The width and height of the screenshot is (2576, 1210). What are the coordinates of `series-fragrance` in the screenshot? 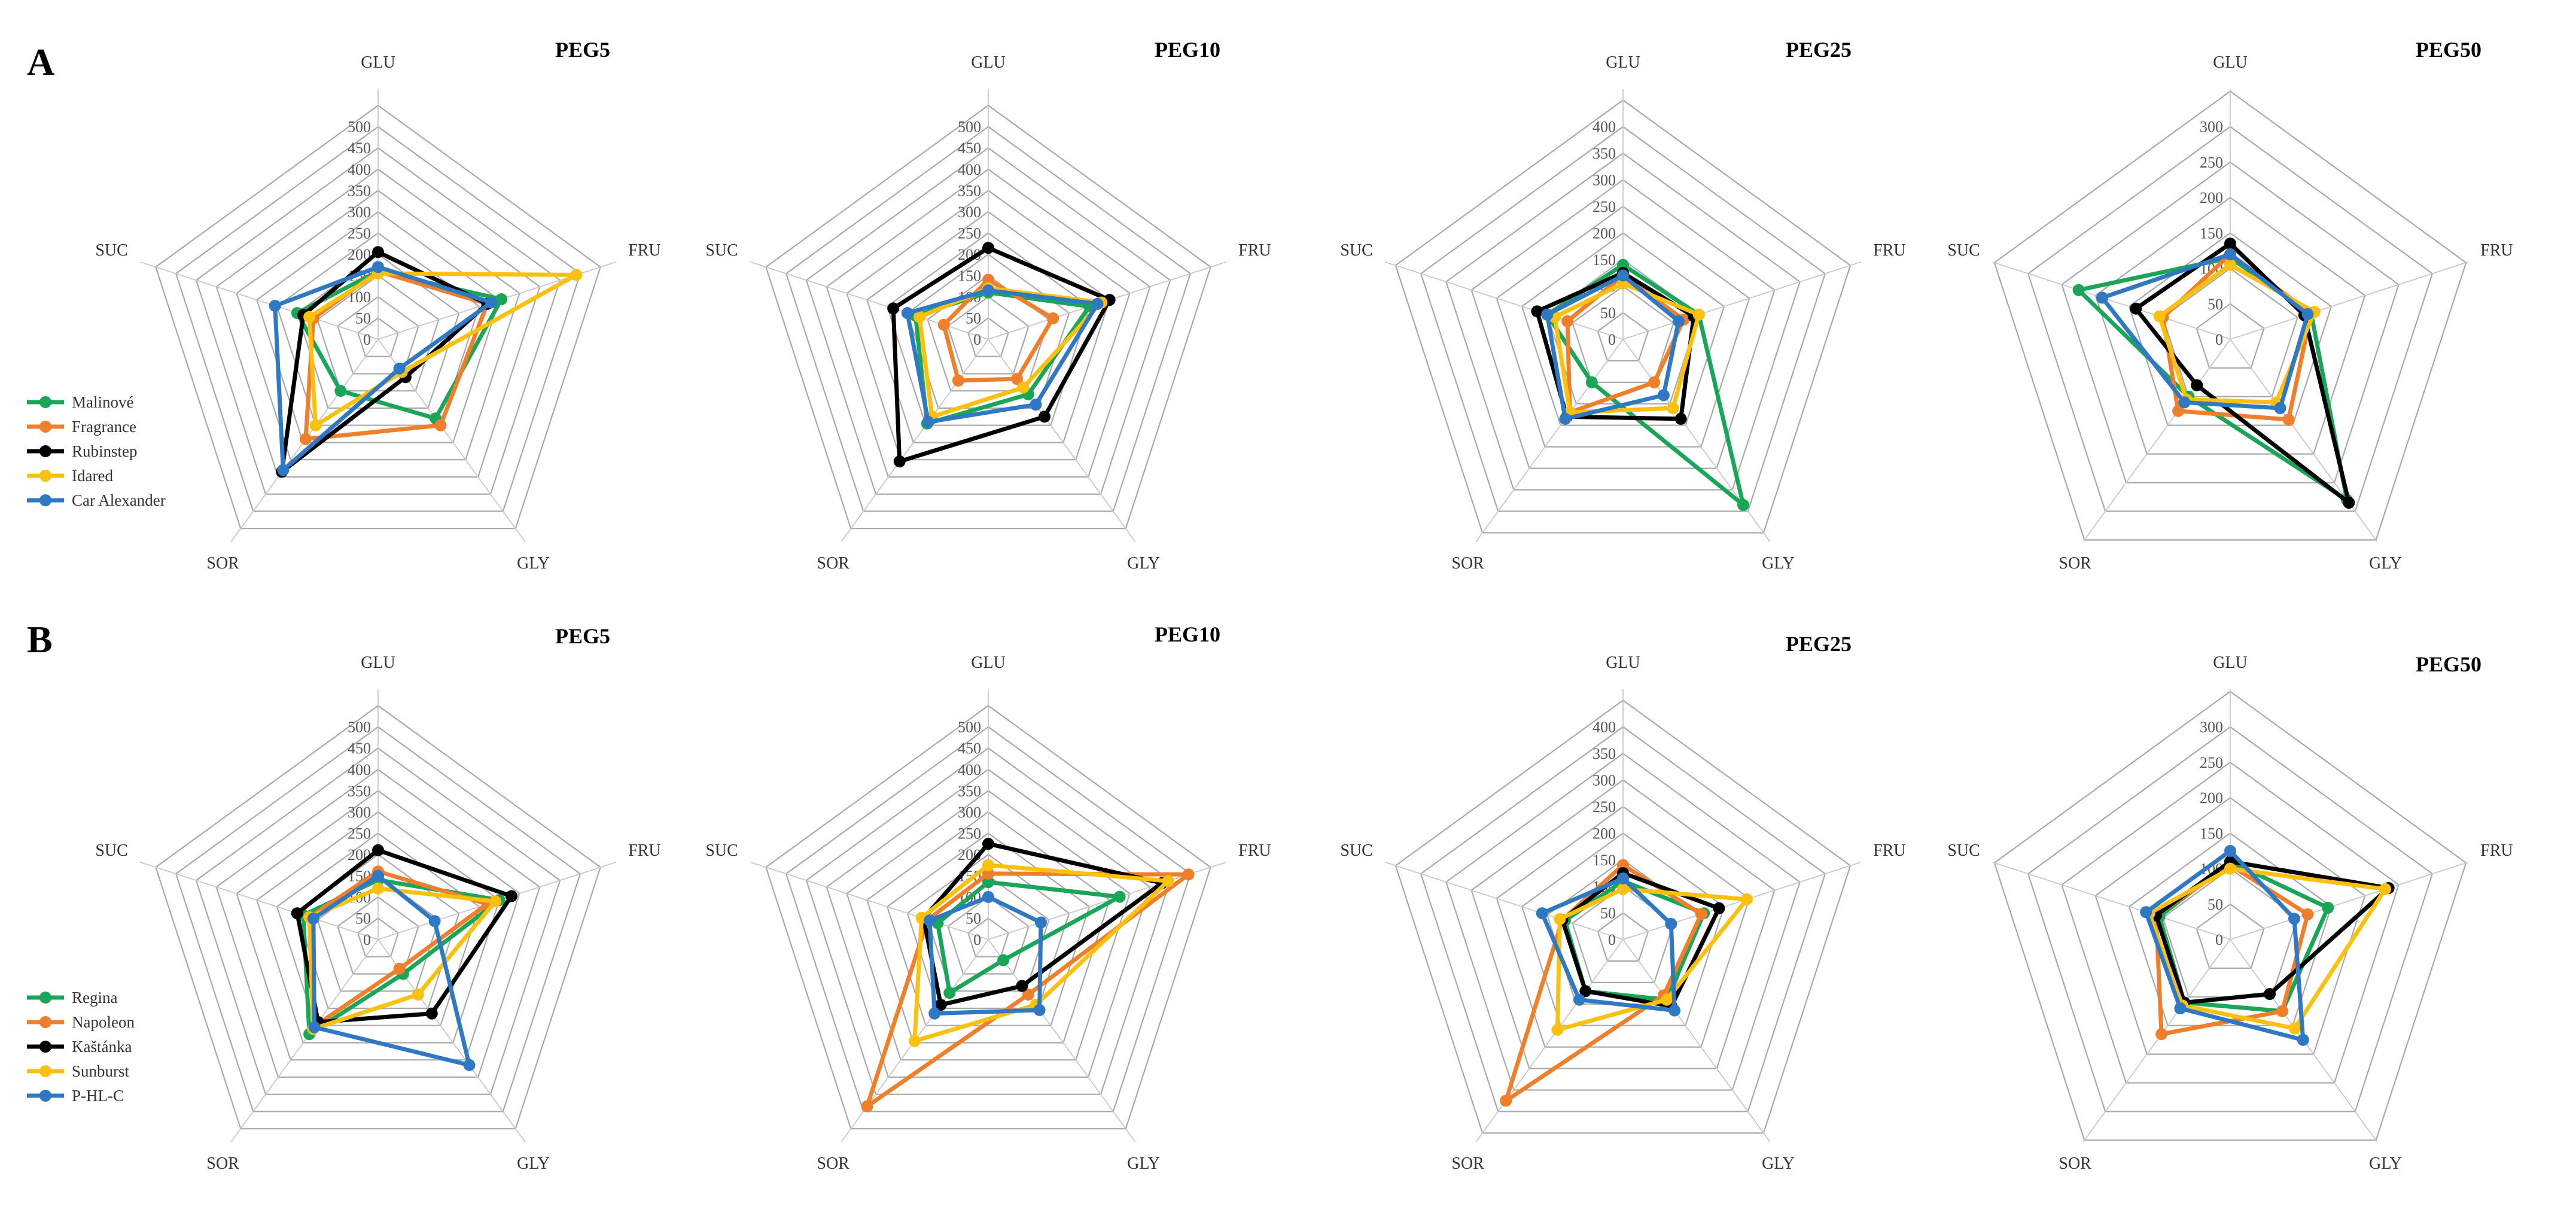 It's located at (998, 330).